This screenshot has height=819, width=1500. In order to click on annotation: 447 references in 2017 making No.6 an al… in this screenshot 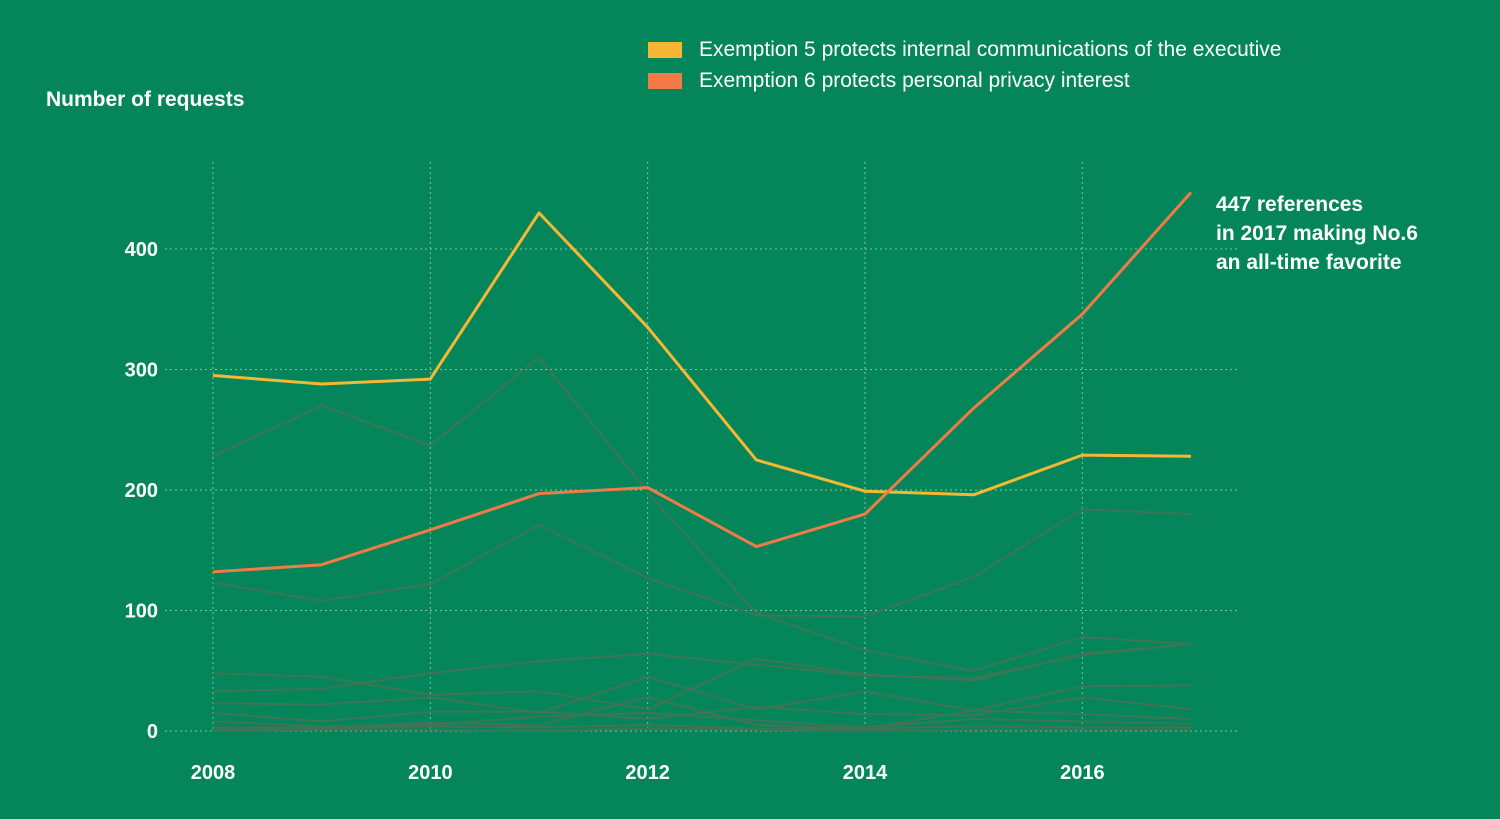, I will do `click(1317, 233)`.